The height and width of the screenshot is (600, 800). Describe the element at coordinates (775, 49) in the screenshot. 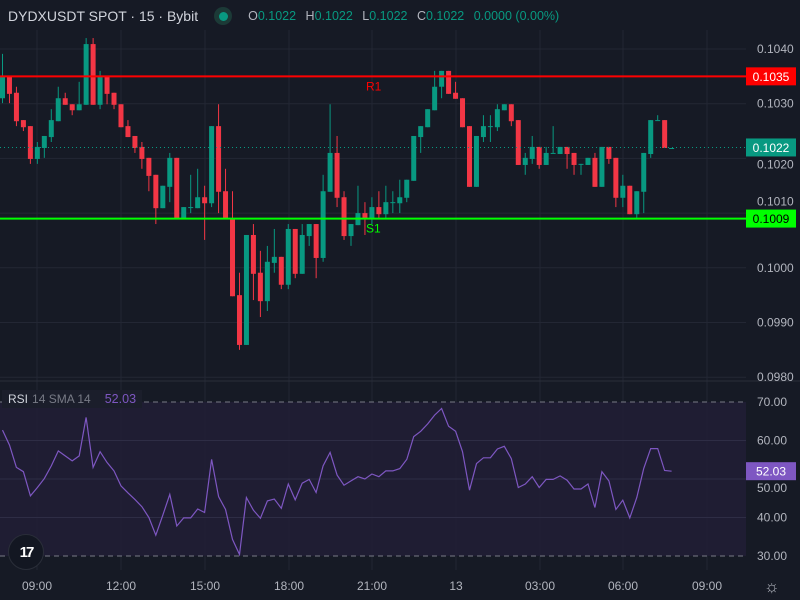

I see `price-tick-label: 0.1040` at that location.